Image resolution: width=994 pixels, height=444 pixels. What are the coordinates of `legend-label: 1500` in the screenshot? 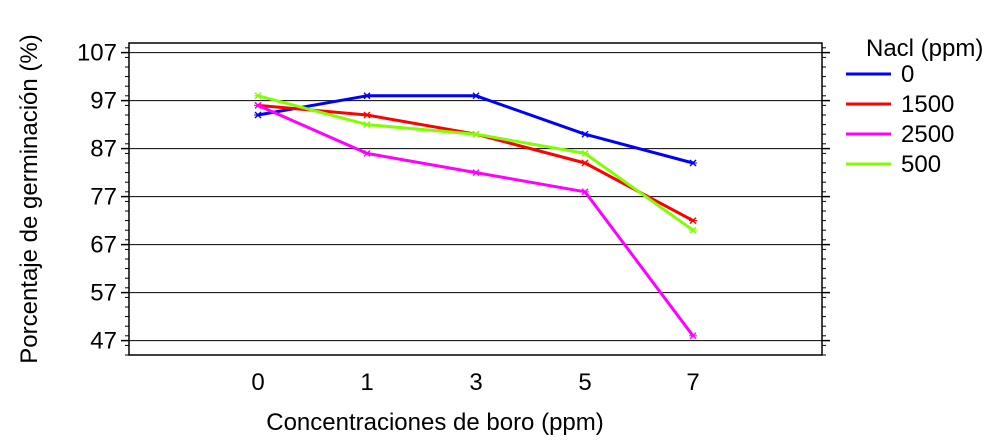 It's located at (927, 104).